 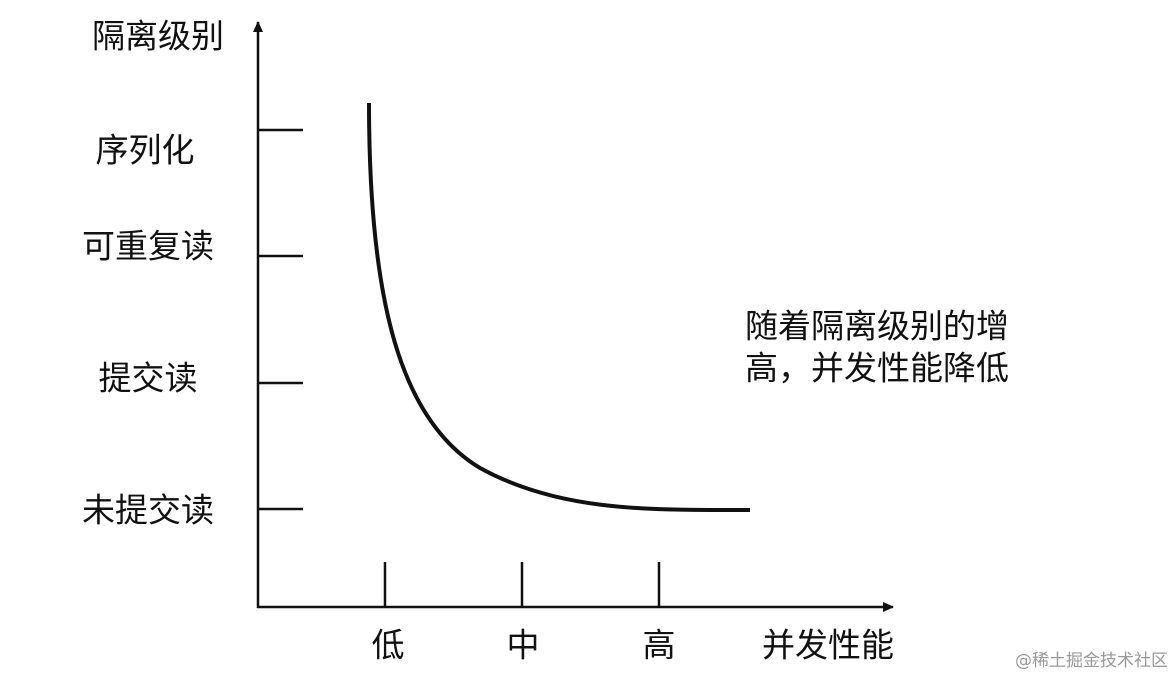 What do you see at coordinates (522, 584) in the screenshot?
I see `x-ticks` at bounding box center [522, 584].